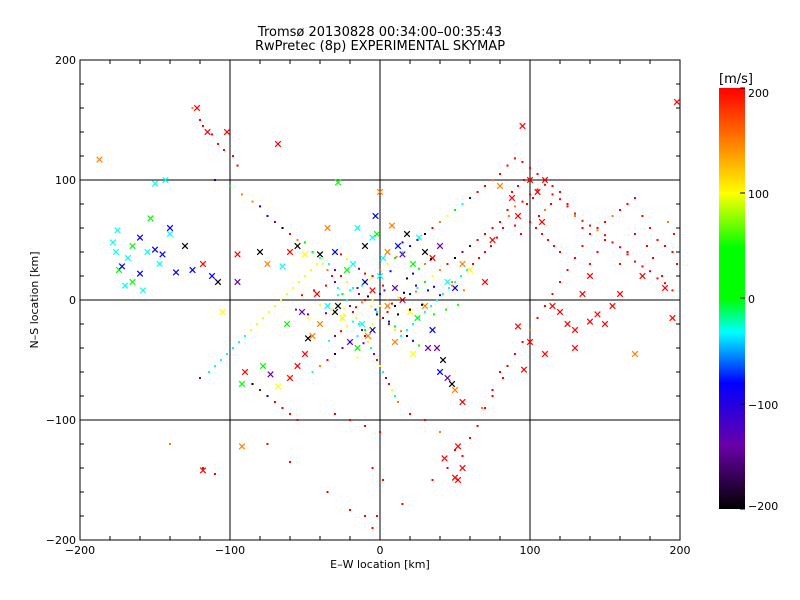  I want to click on colorbar-tick-label: 100, so click(758, 194).